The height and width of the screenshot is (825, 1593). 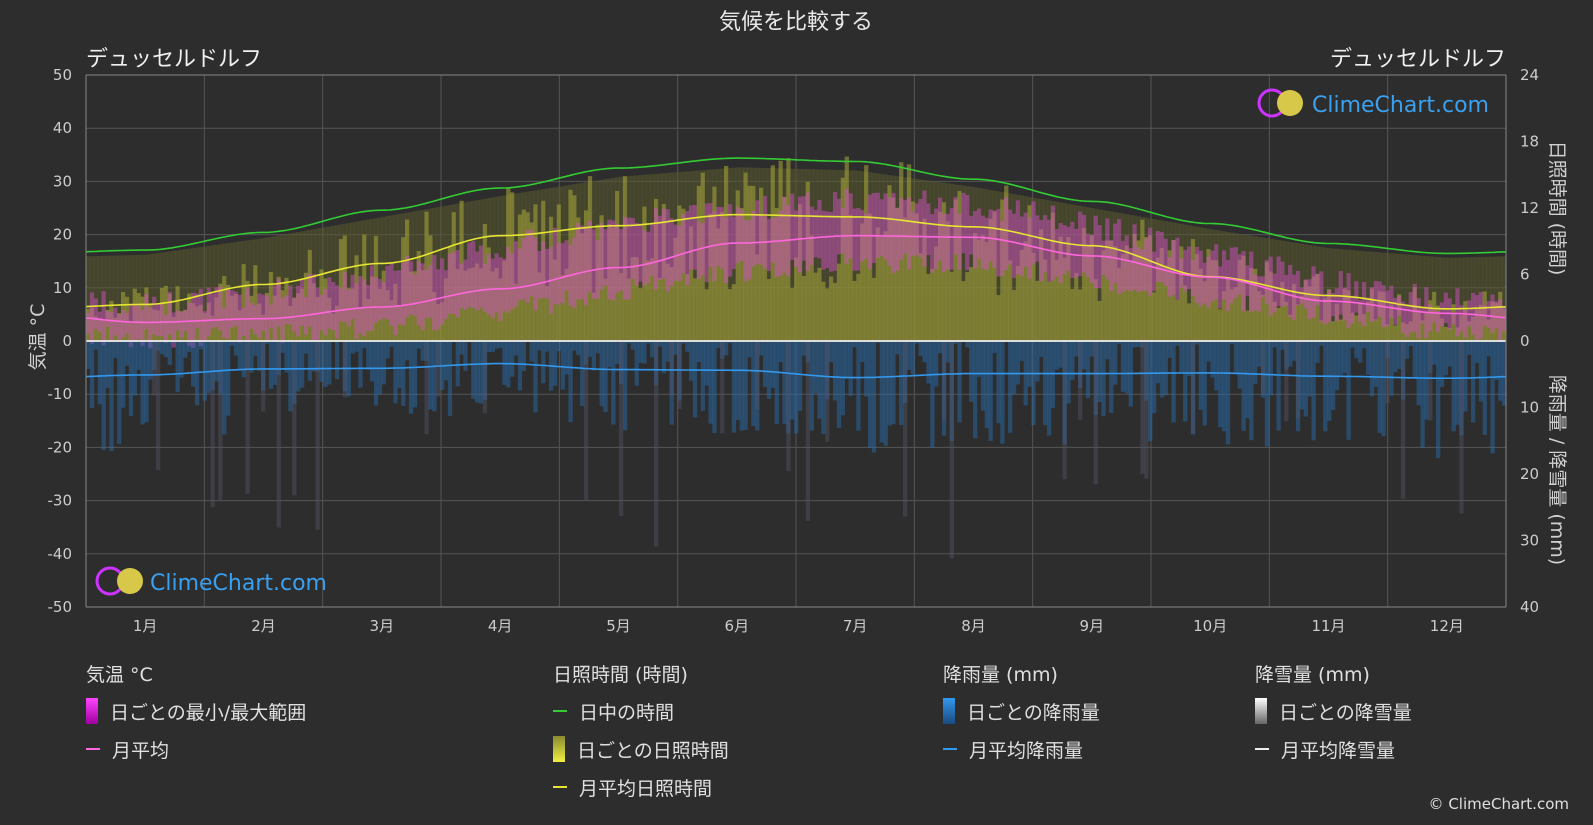 I want to click on tick-month: 11月, so click(x=1328, y=626).